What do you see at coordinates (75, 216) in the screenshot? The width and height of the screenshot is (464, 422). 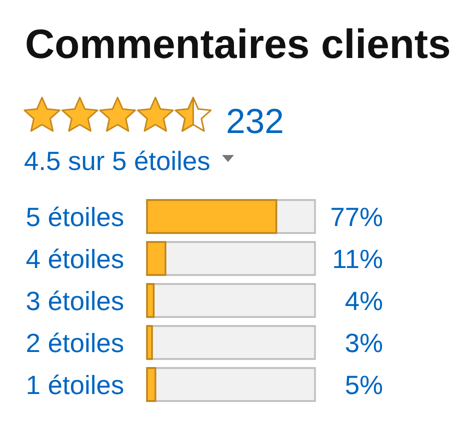 I see `y-tick-label: 5 étoiles` at bounding box center [75, 216].